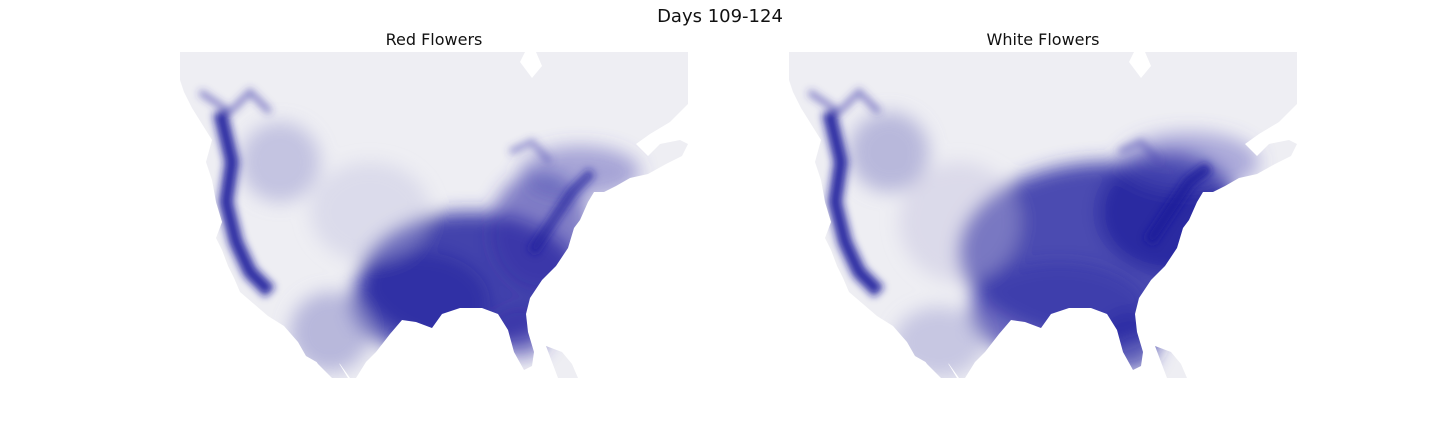  I want to click on figure-title: Days 109-124, so click(720, 16).